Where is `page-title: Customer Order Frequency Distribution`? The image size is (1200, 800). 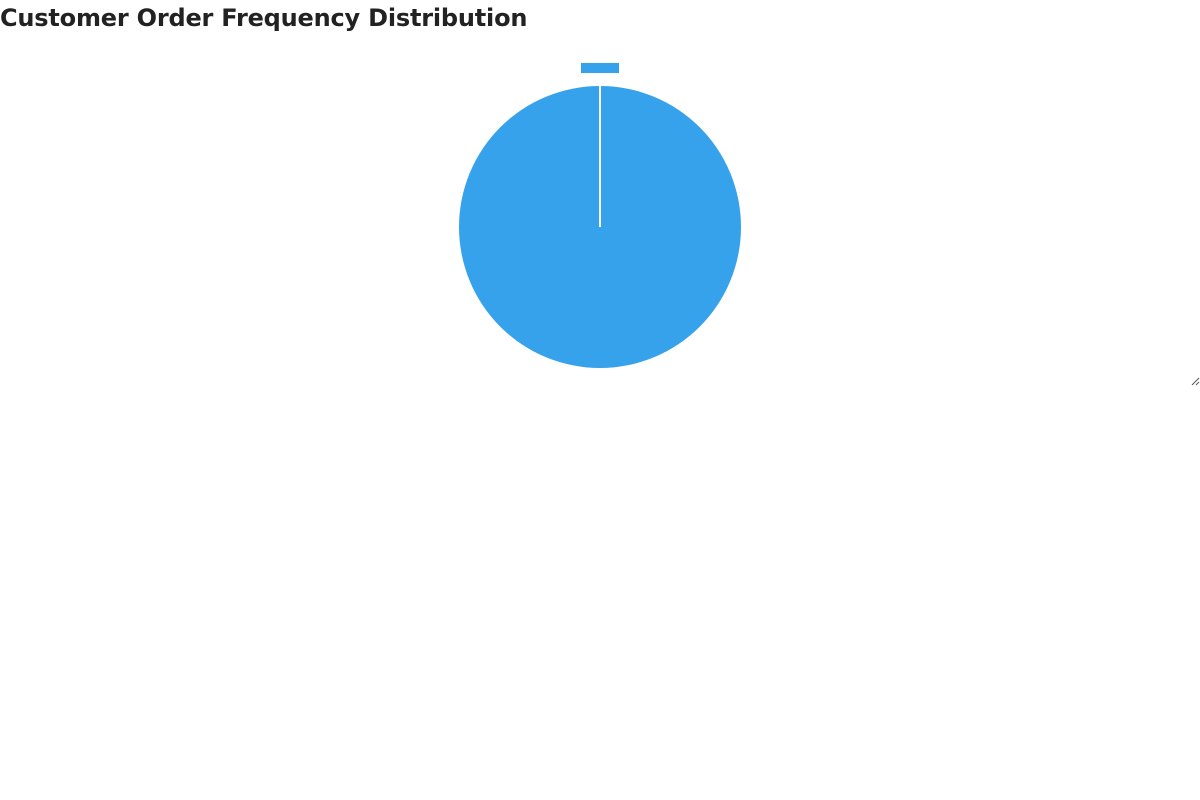
page-title: Customer Order Frequency Distribution is located at coordinates (264, 18).